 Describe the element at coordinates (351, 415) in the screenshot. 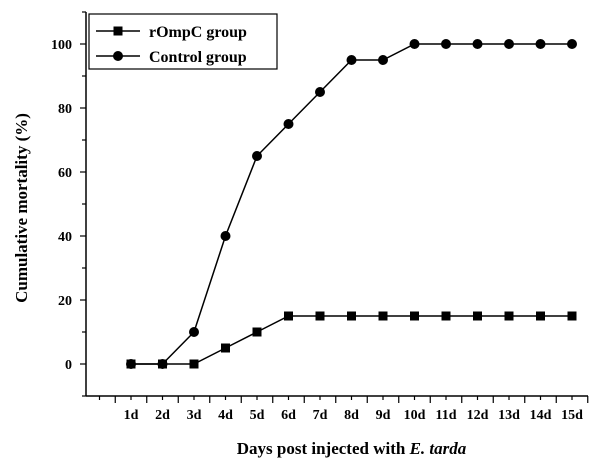

I see `x-tick-label: 8d` at that location.